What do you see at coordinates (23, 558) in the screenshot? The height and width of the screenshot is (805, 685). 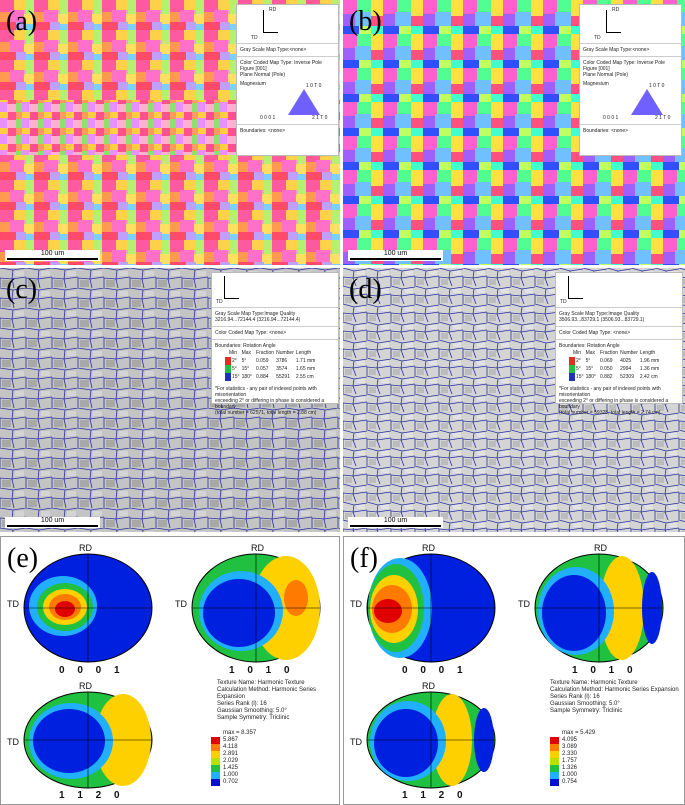 I see `panel-label-e: (e)` at bounding box center [23, 558].